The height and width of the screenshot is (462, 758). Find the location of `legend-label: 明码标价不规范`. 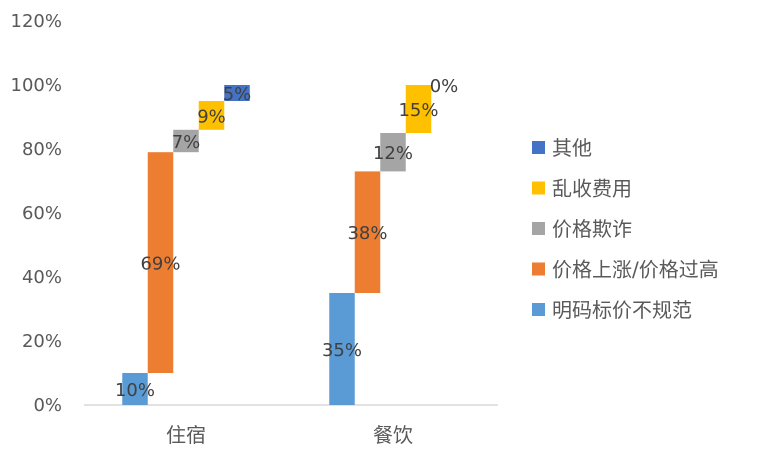

legend-label: 明码标价不规范 is located at coordinates (622, 310).